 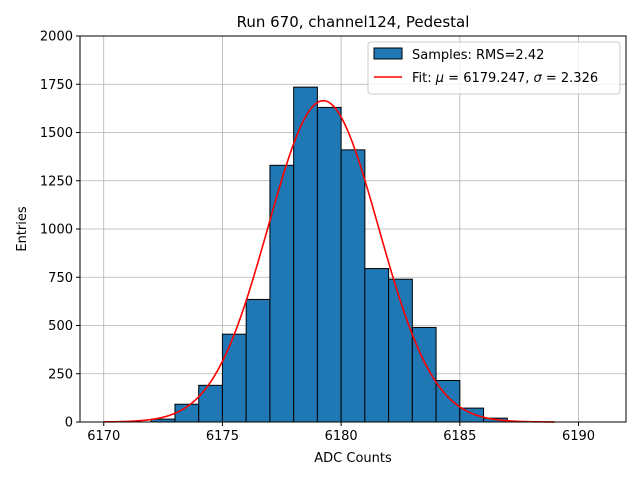 I want to click on y-axis-label: Entries, so click(x=22, y=229).